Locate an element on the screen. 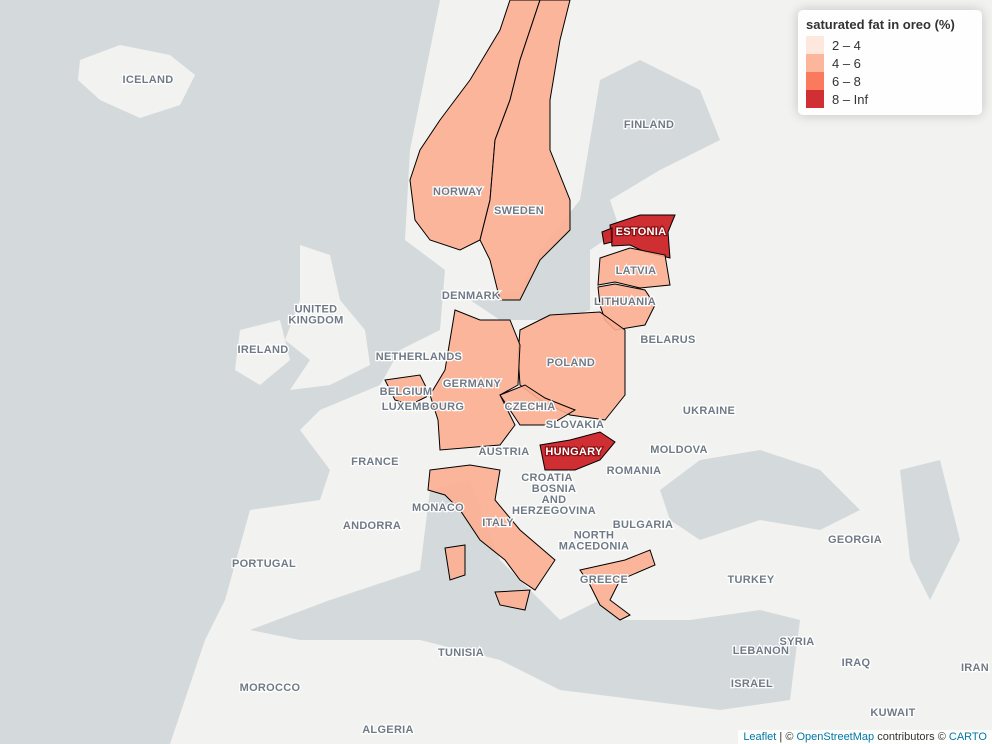 Image resolution: width=992 pixels, height=744 pixels. black-sea is located at coordinates (760, 495).